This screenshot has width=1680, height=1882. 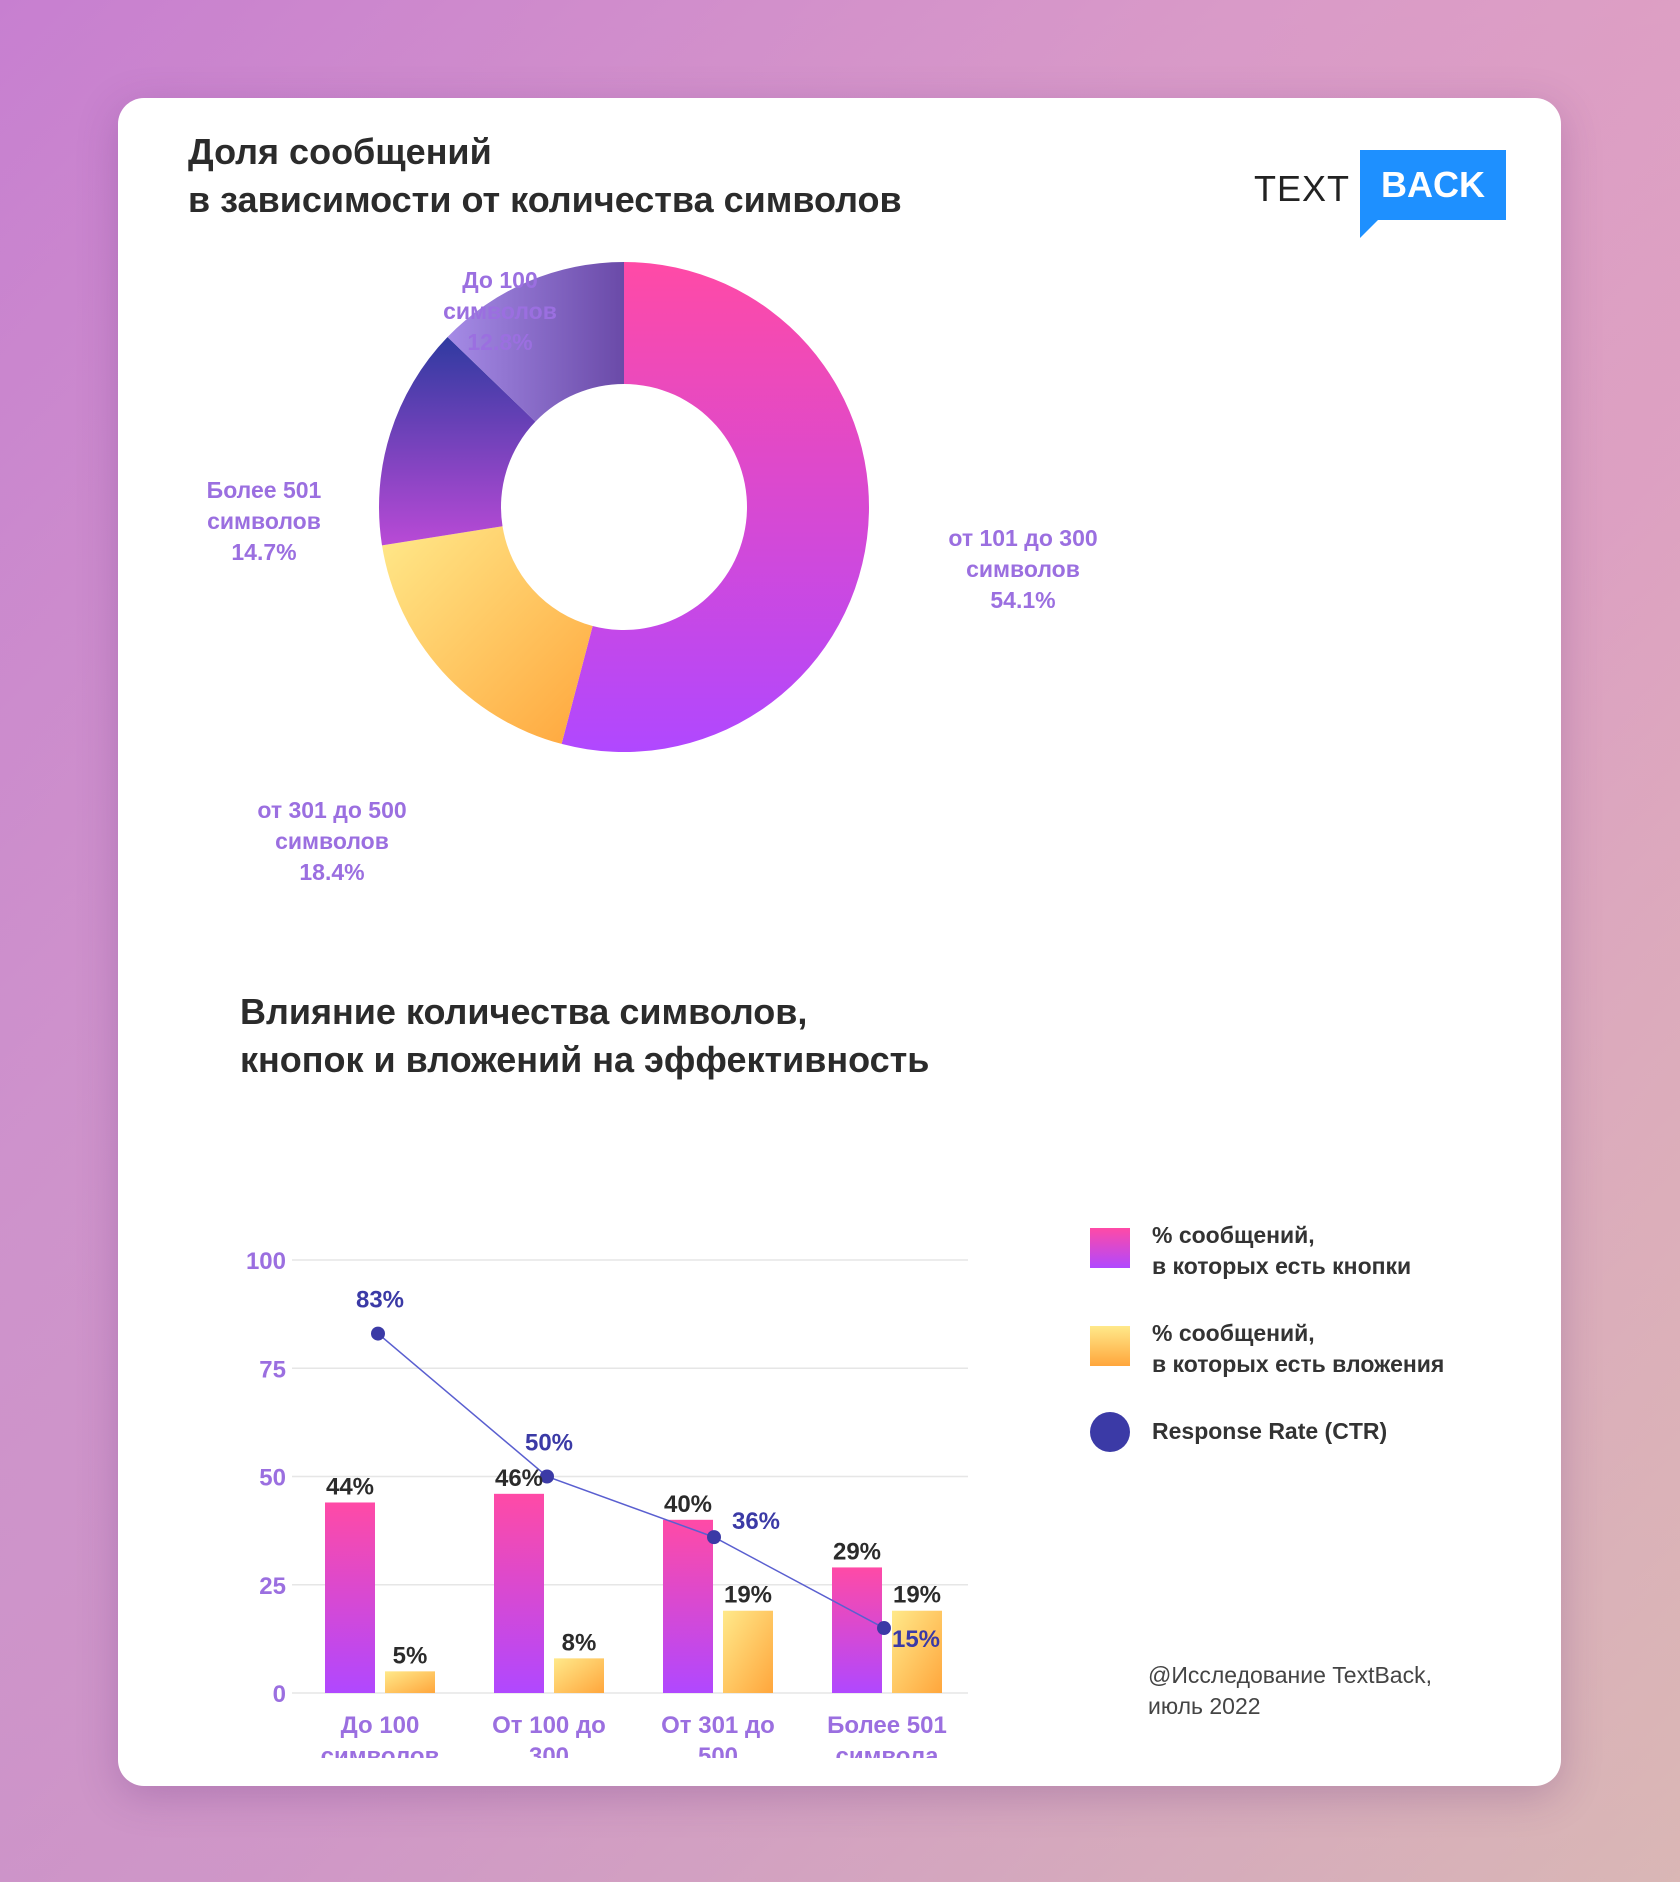 I want to click on y-tick-label-0: 0, so click(x=279, y=1694).